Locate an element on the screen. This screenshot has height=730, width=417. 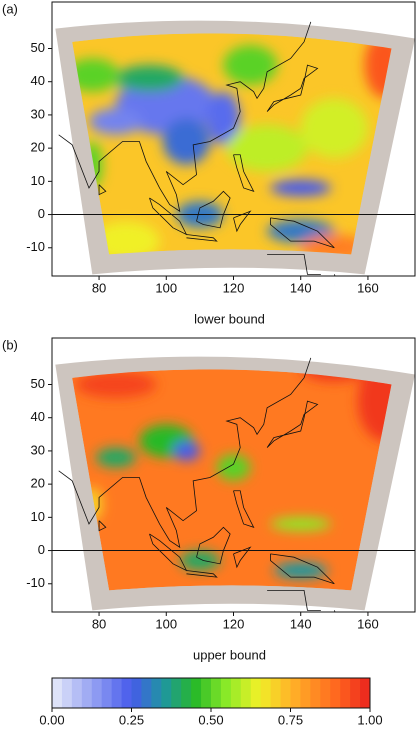
colorbar-tick-label: 0.50 is located at coordinates (210, 719).